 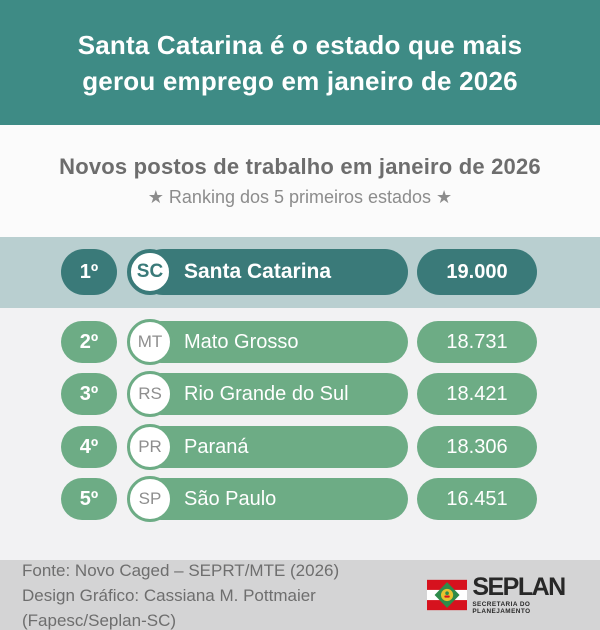 I want to click on rank-label: 1º, so click(x=89, y=271).